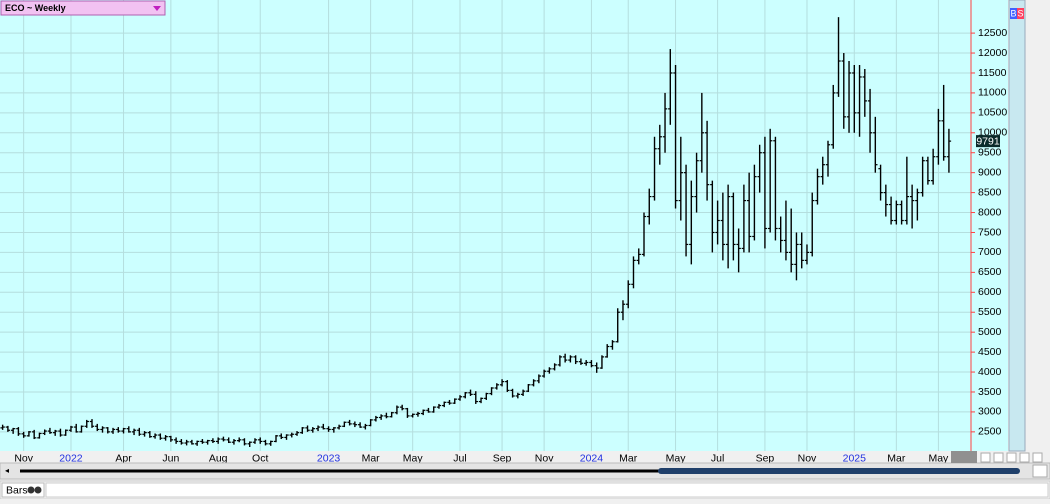  What do you see at coordinates (1040, 471) in the screenshot?
I see `scroll-end` at bounding box center [1040, 471].